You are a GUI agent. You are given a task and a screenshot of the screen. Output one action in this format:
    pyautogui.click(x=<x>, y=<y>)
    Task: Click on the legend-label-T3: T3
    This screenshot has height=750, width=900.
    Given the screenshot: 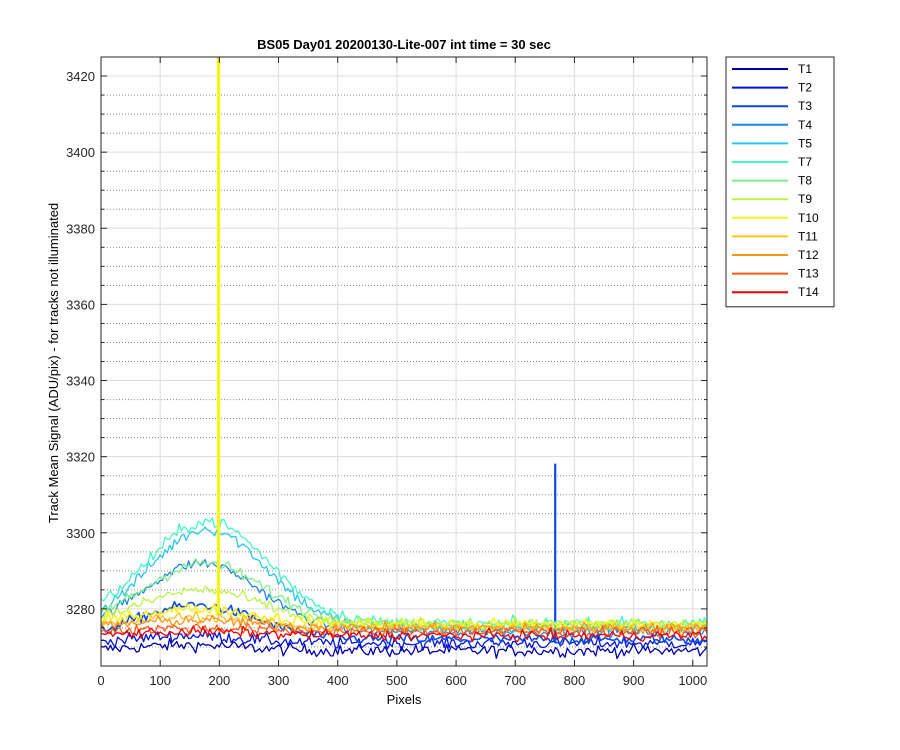 What is the action you would take?
    pyautogui.click(x=805, y=106)
    